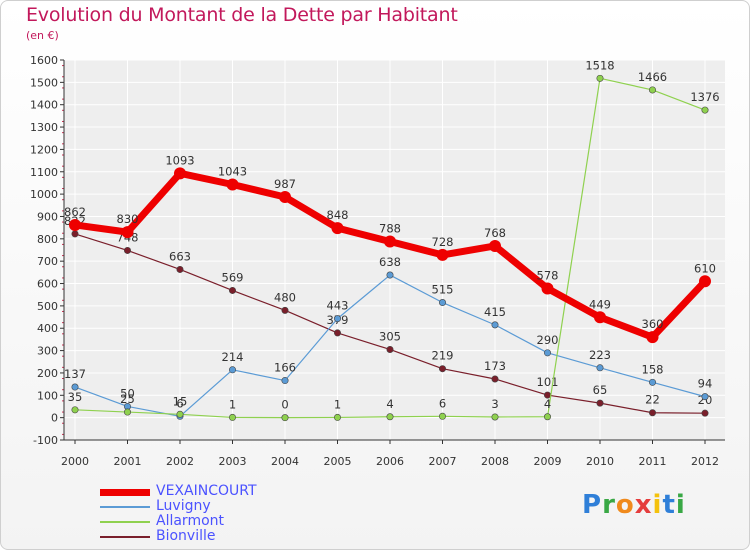  What do you see at coordinates (390, 229) in the screenshot?
I see `data-label: 788` at bounding box center [390, 229].